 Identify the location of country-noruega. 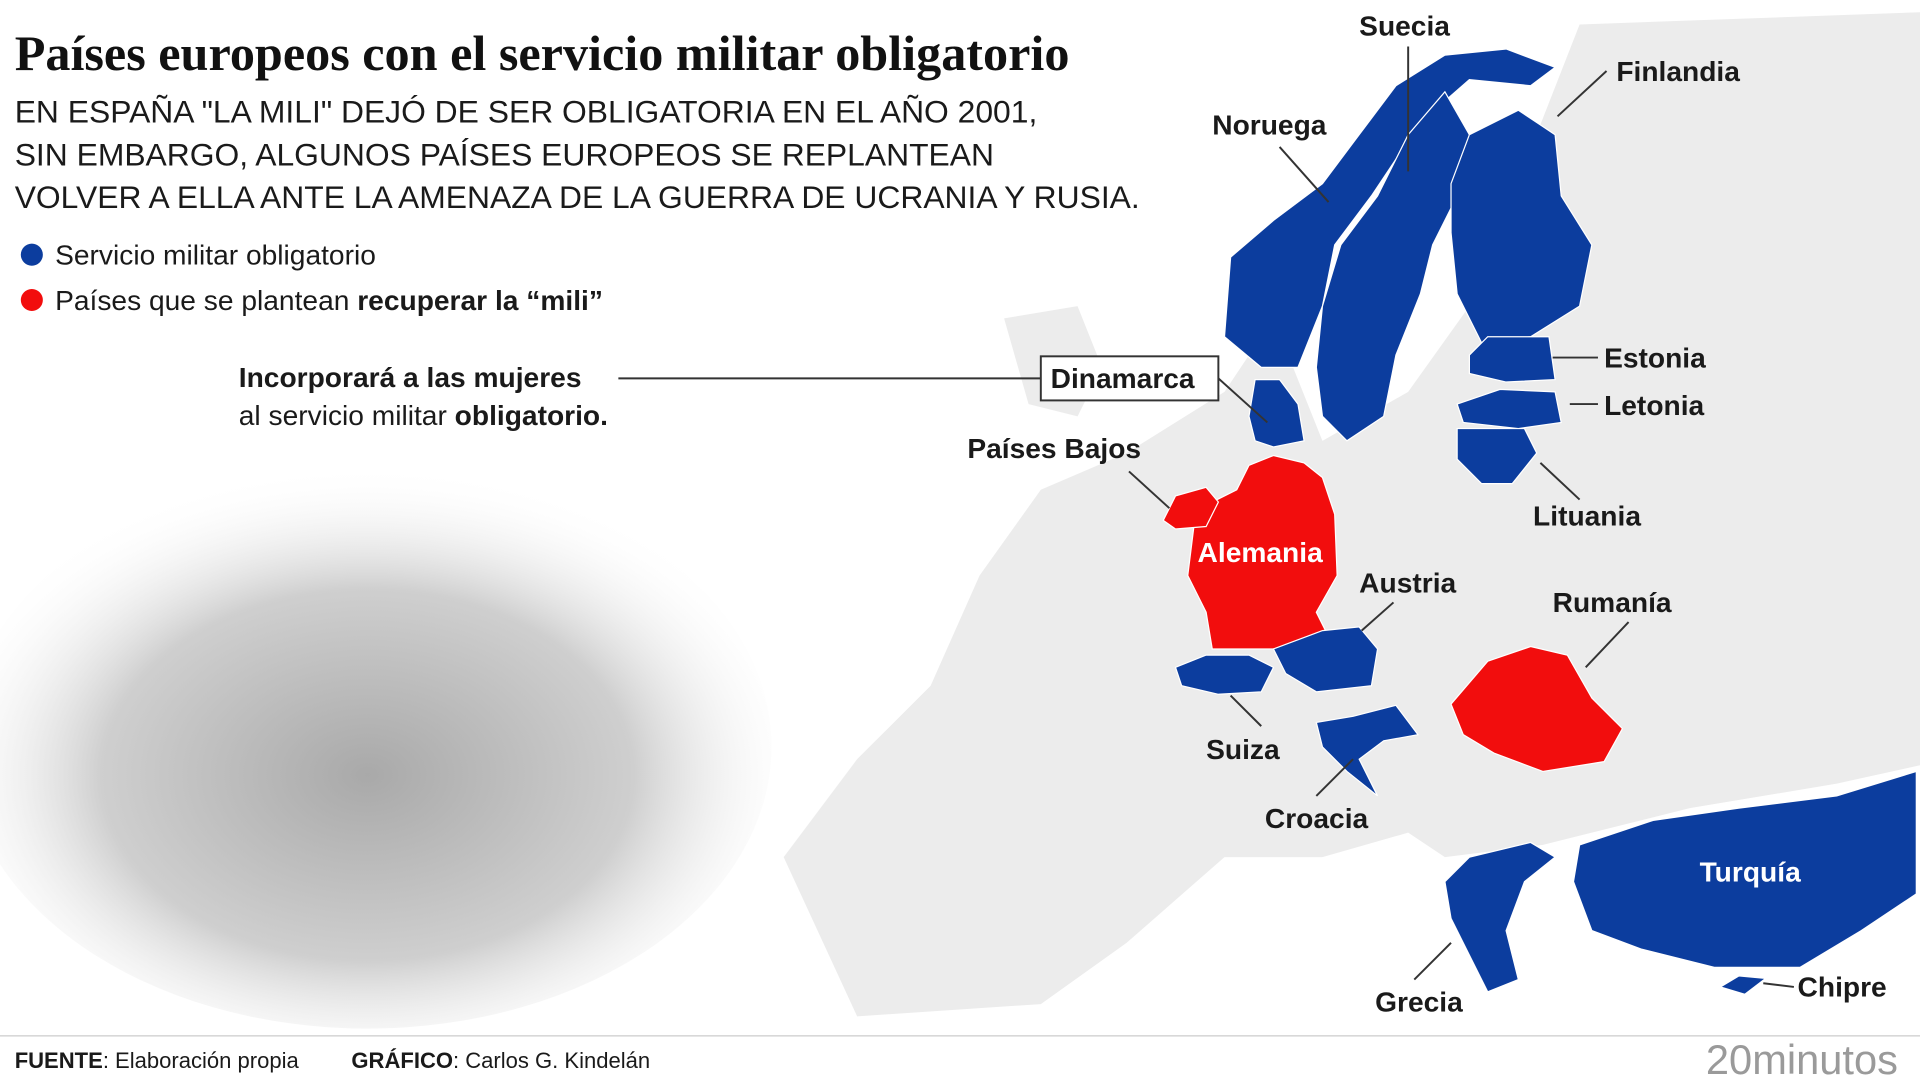
(1390, 208).